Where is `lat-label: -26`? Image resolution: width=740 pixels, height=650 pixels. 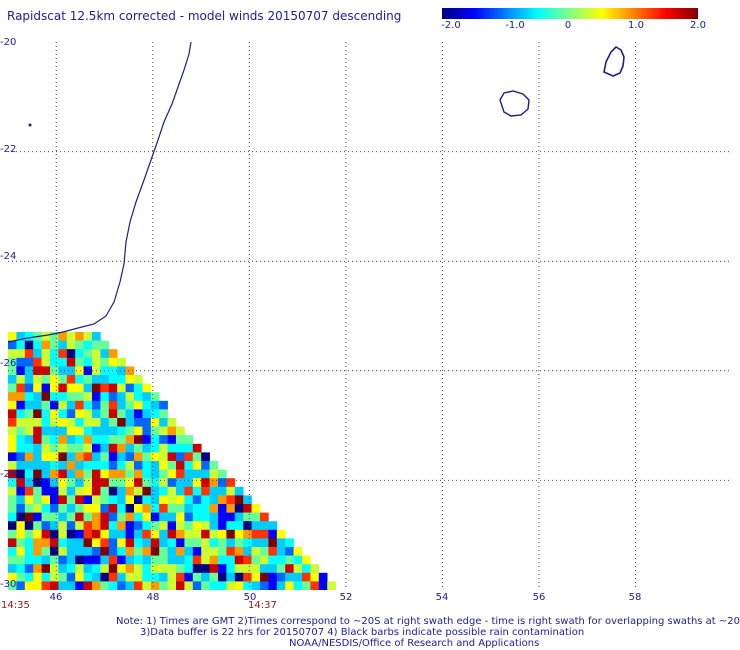 lat-label: -26 is located at coordinates (8, 363).